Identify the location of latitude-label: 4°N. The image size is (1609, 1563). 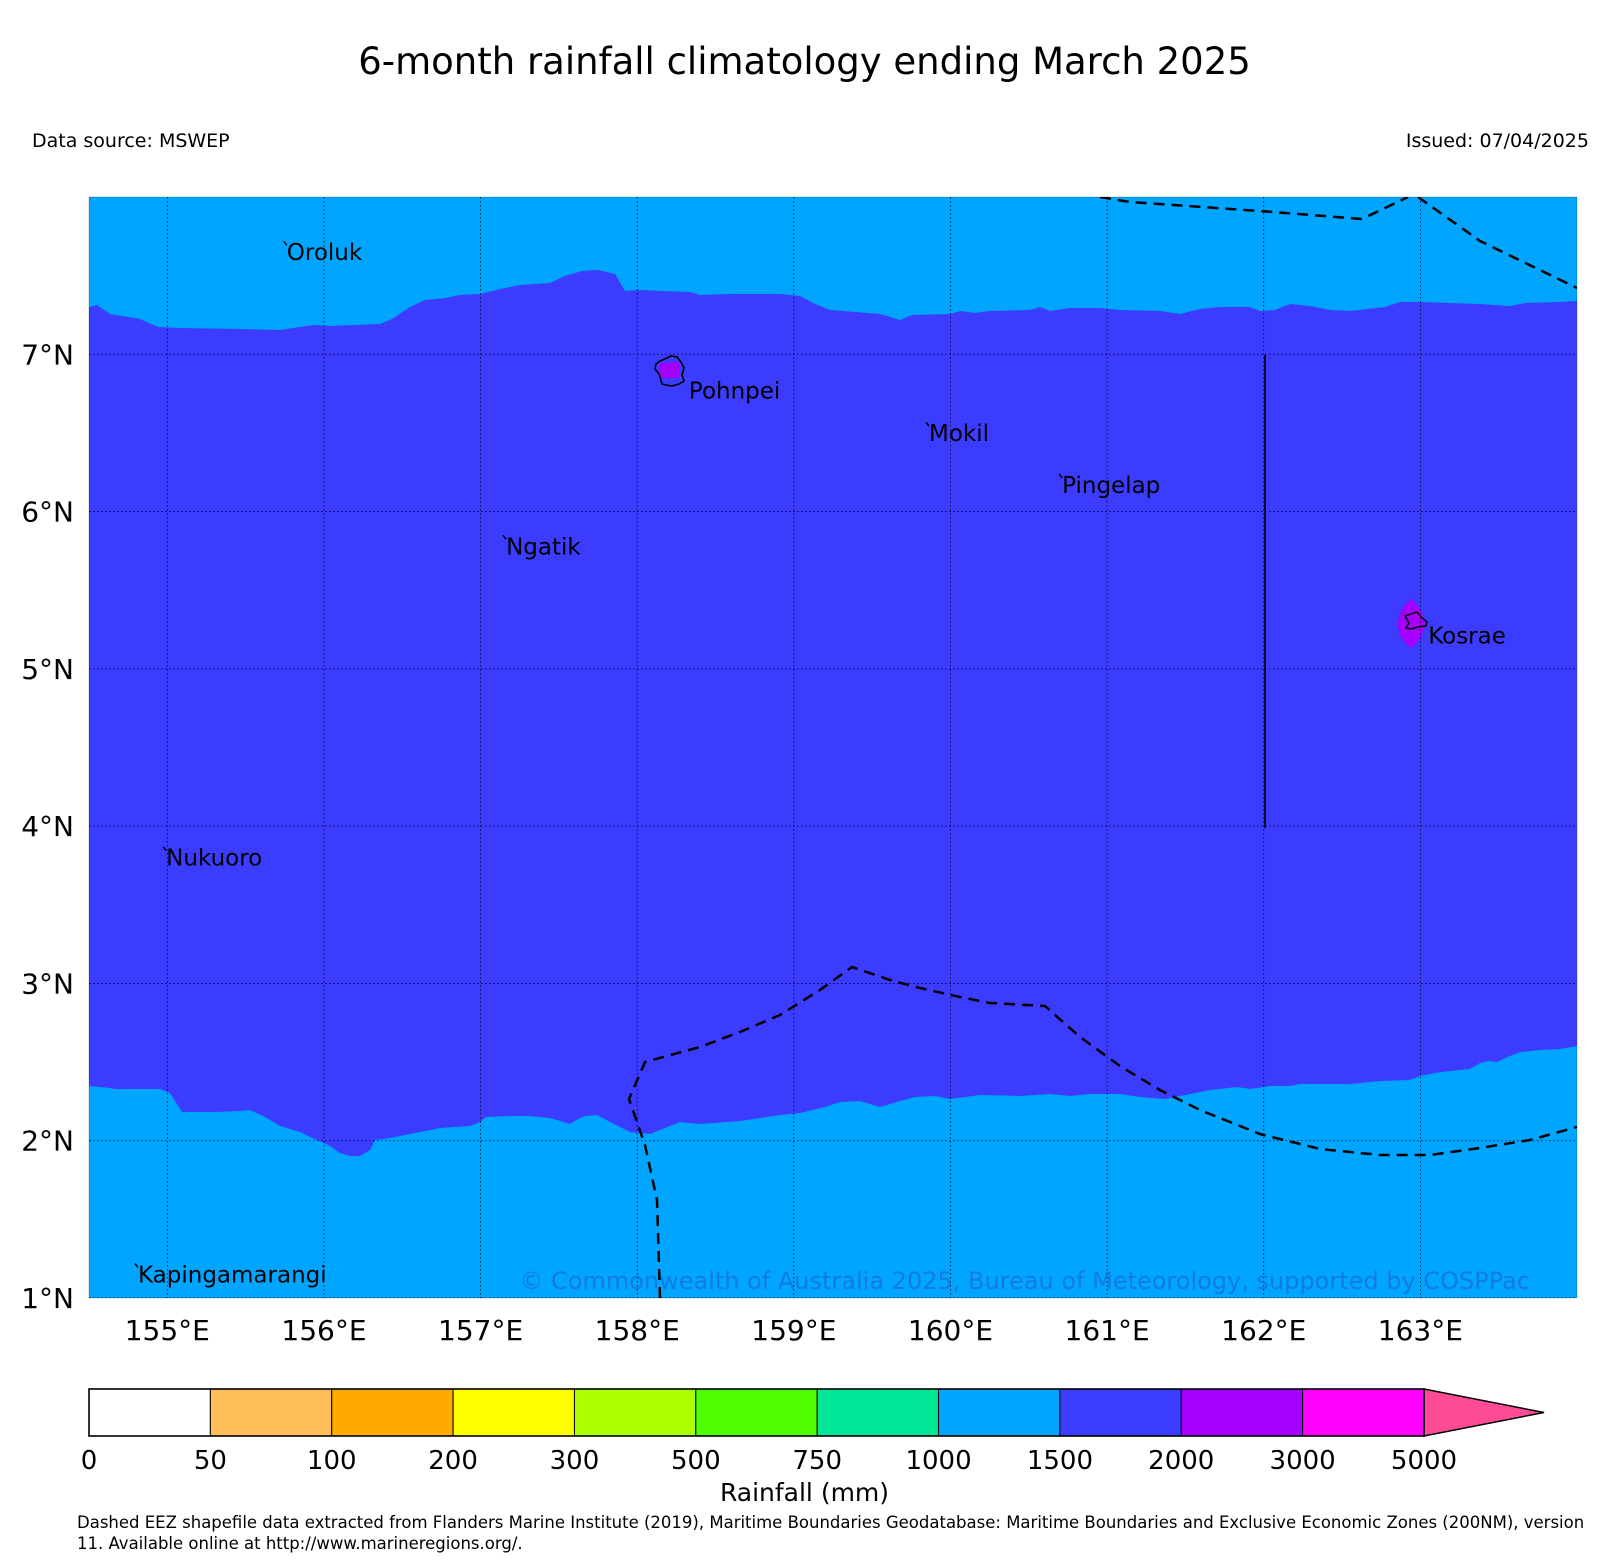
(47, 826).